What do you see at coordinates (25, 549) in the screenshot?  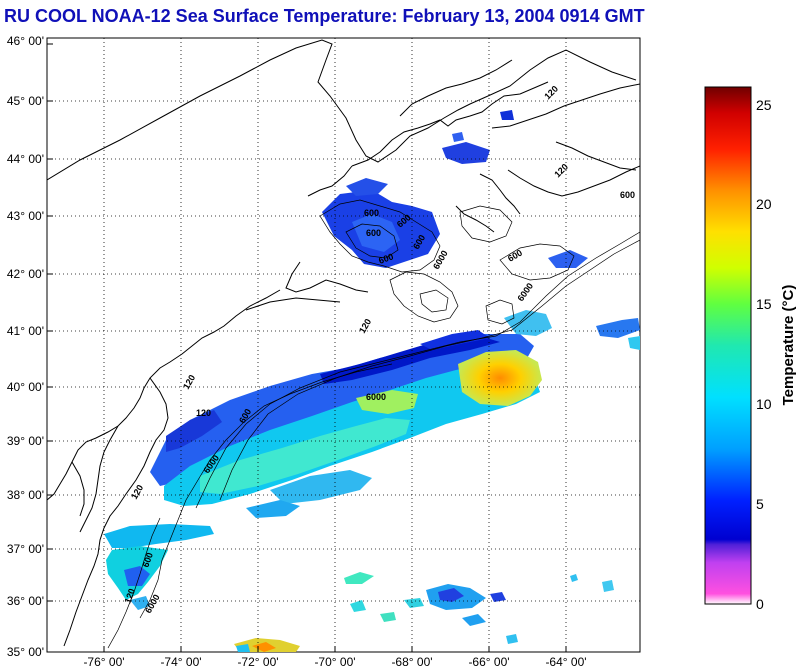 I see `lat-label: 37° 00'` at bounding box center [25, 549].